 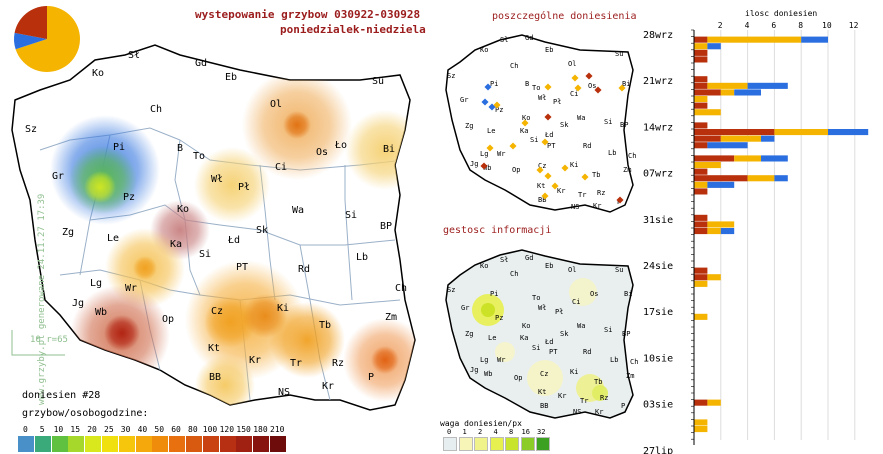 I want to click on density-city-label: Ol, so click(x=572, y=270).